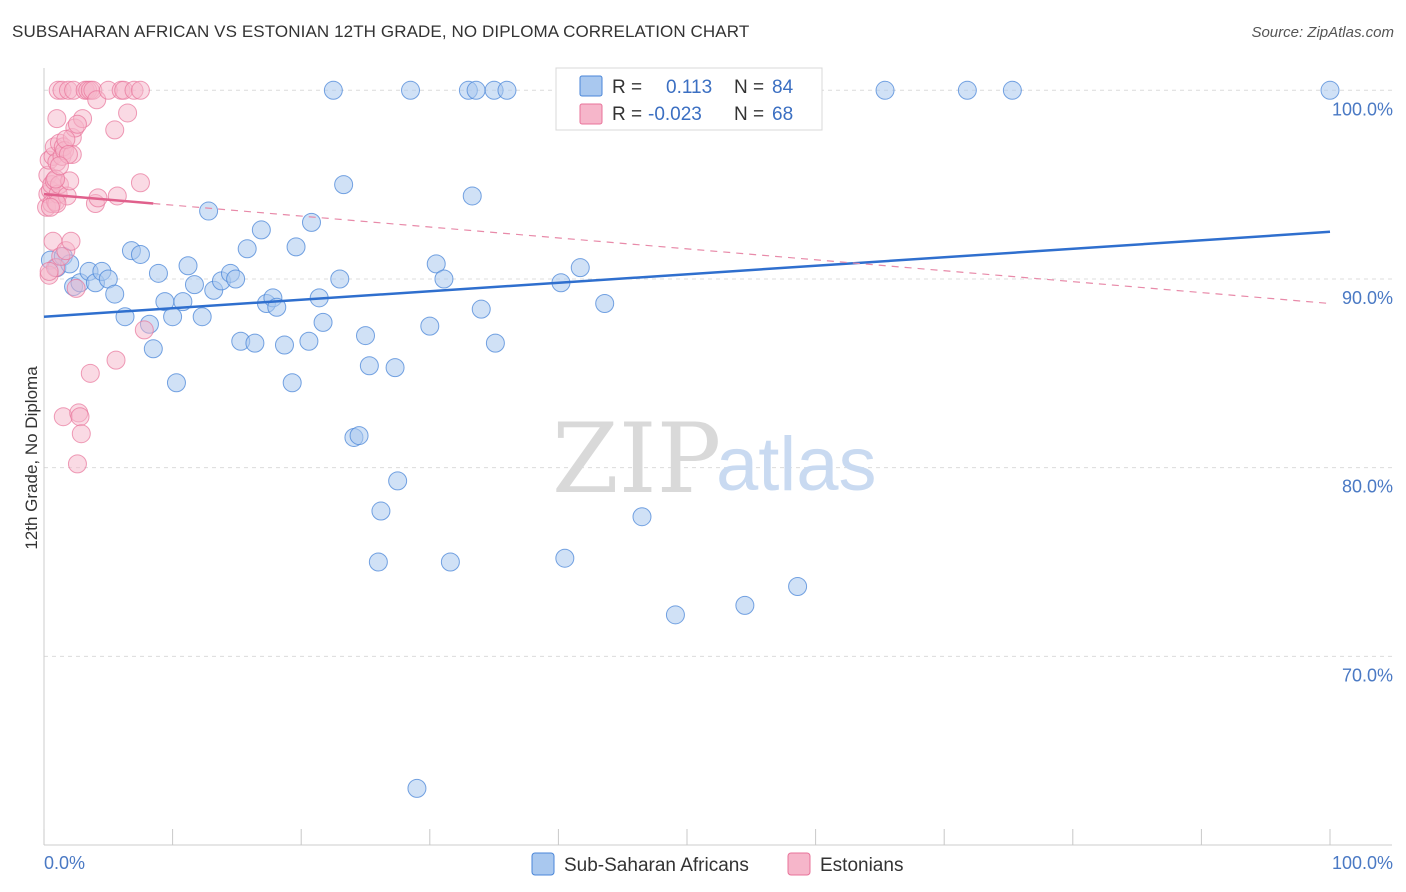  I want to click on legend-r-value-2: -0.023, so click(675, 114).